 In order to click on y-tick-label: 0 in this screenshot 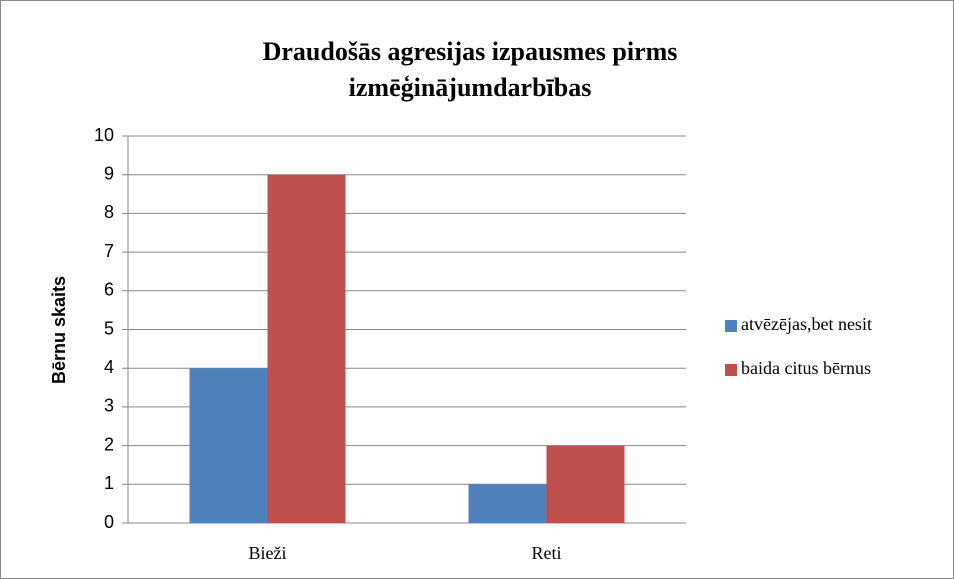, I will do `click(109, 522)`.